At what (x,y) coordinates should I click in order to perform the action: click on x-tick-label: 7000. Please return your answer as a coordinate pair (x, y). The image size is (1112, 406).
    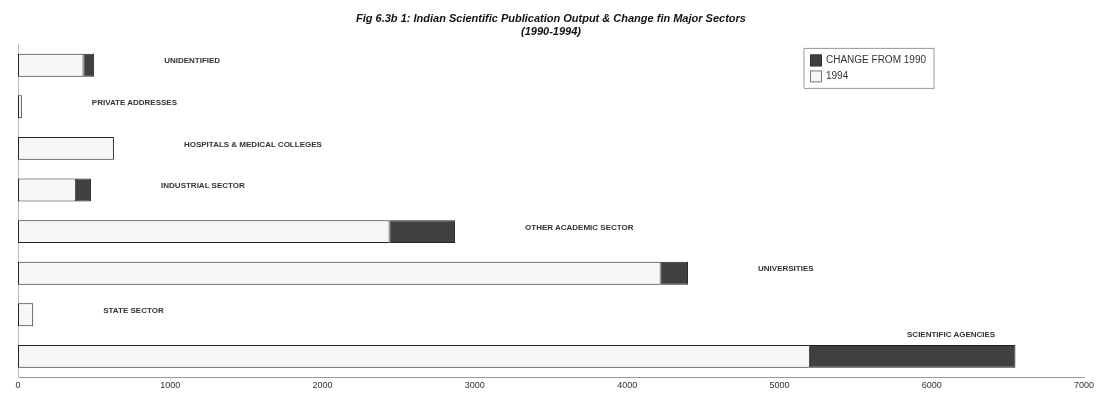
    Looking at the image, I should click on (1084, 385).